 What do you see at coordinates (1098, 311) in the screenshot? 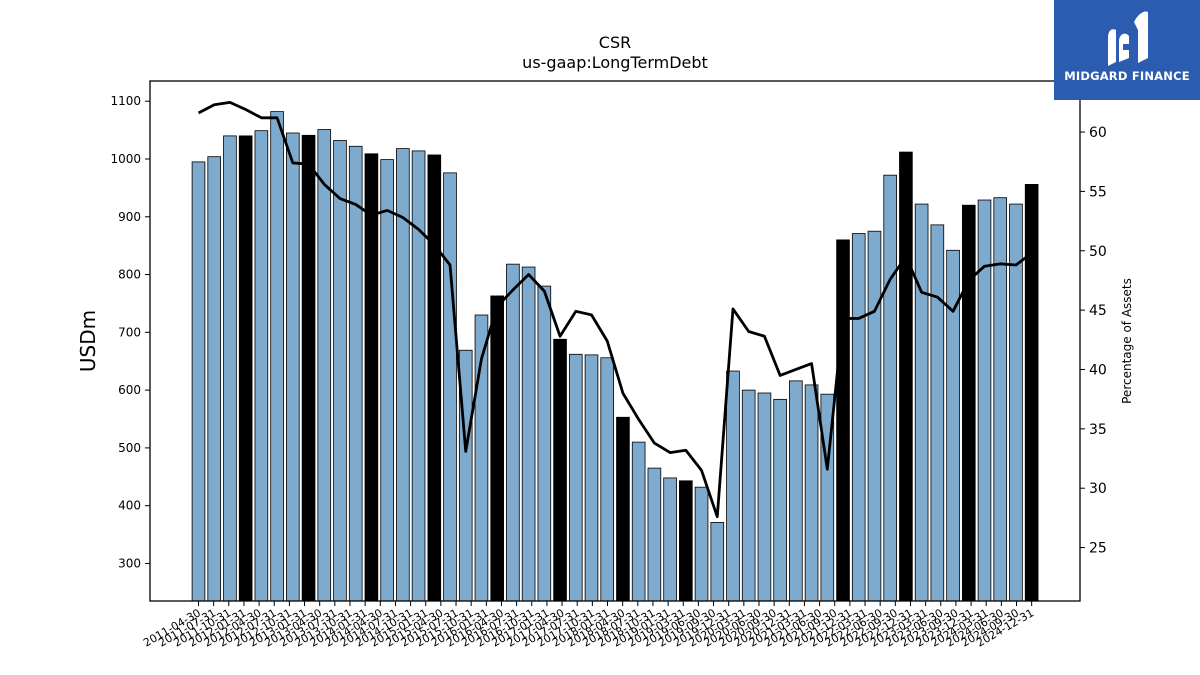
I see `y2-tick-label: 45` at bounding box center [1098, 311].